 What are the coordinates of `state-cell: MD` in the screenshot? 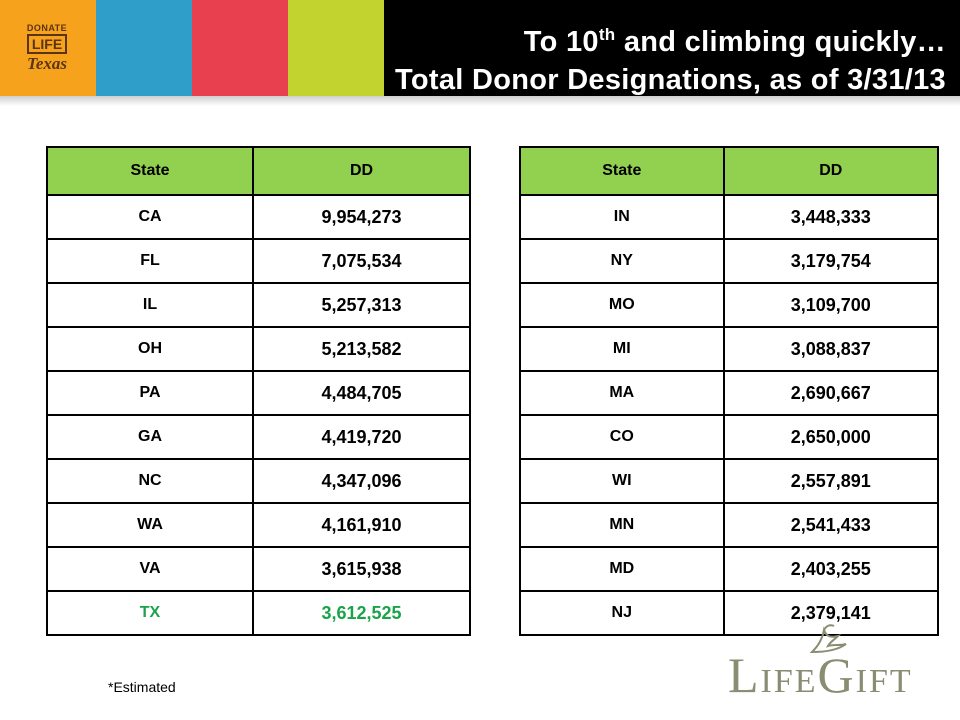 It's located at (622, 569).